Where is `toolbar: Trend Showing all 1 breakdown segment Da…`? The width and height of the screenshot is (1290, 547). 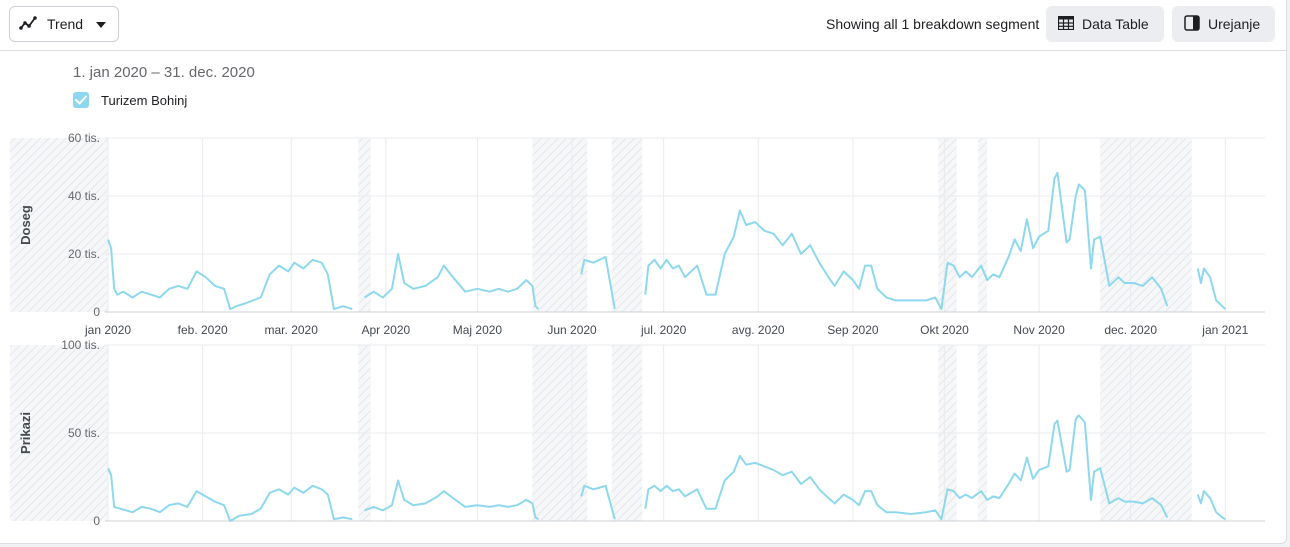 toolbar: Trend Showing all 1 breakdown segment Da… is located at coordinates (643, 25).